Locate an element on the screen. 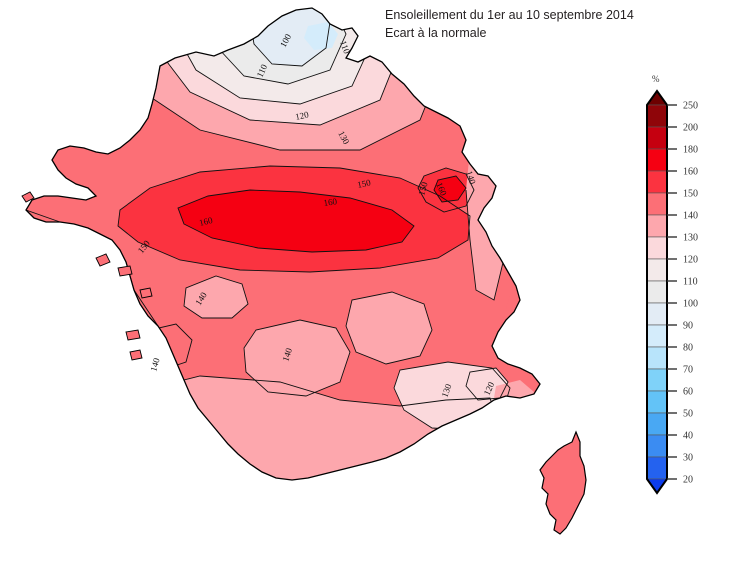  contour-140-massif is located at coordinates (297, 358).